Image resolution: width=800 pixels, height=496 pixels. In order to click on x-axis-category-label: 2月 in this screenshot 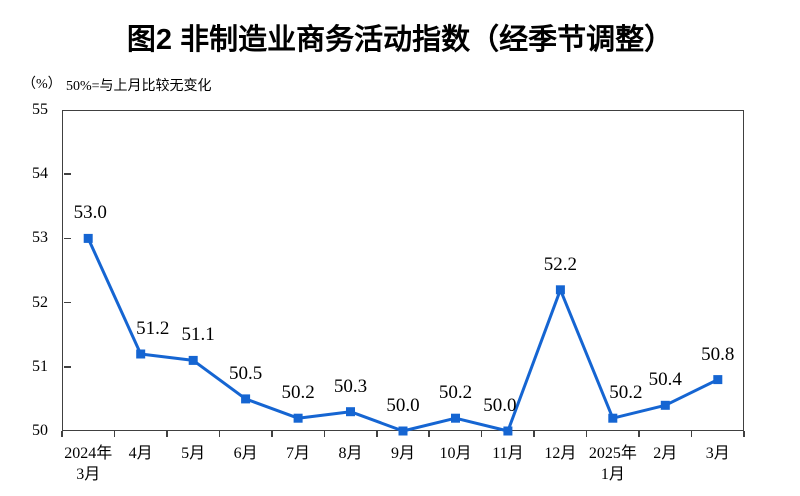, I will do `click(665, 453)`.